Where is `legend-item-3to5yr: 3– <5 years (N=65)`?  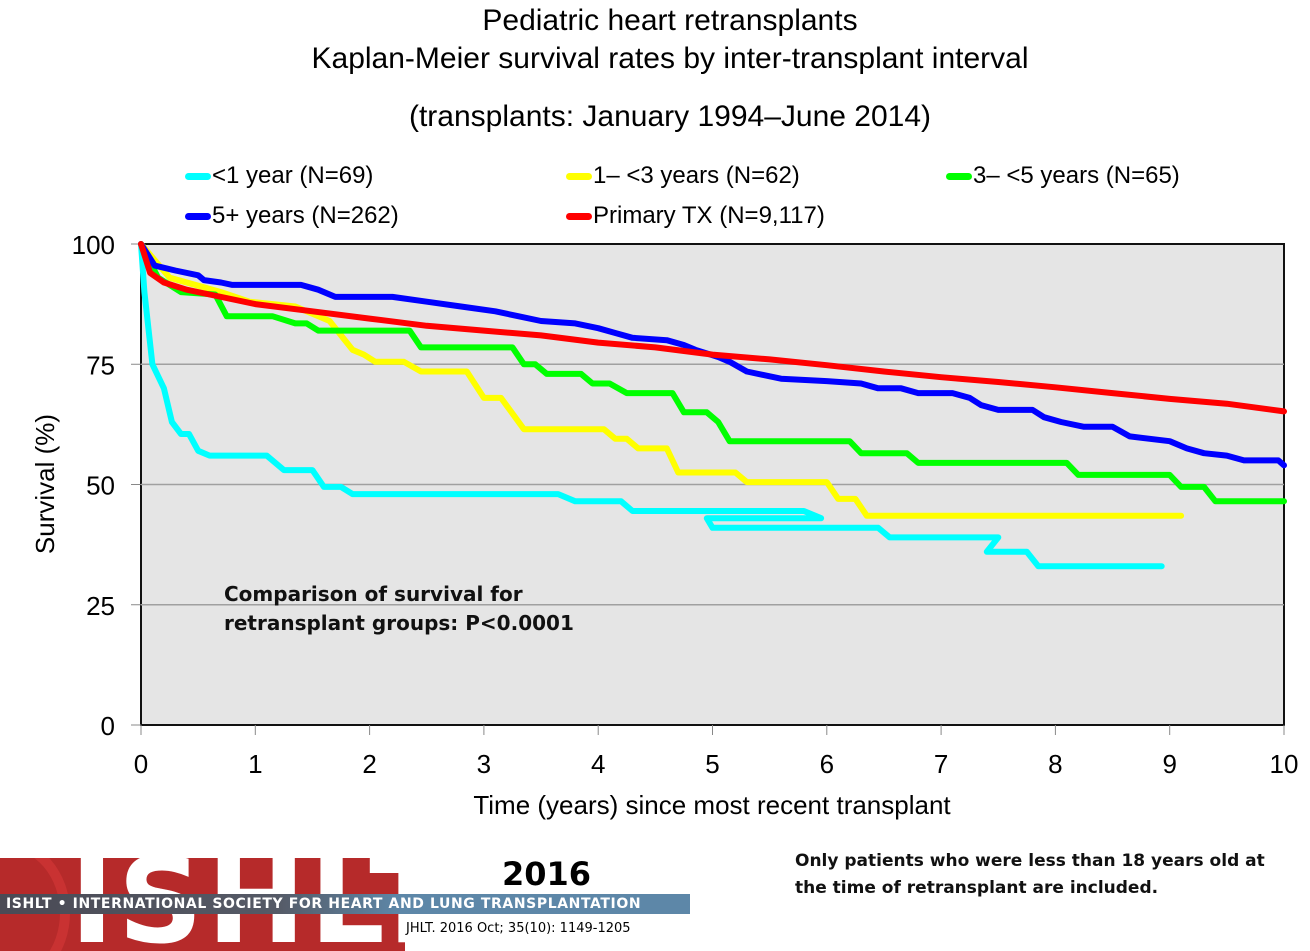
legend-item-3to5yr: 3– <5 years (N=65) is located at coordinates (1063, 176).